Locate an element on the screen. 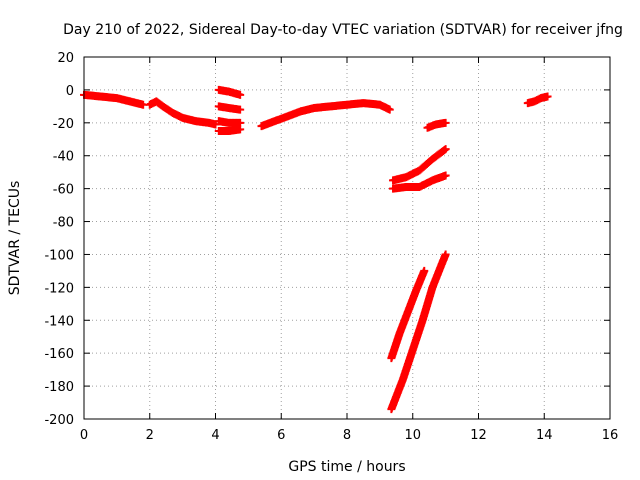 This screenshot has width=640, height=480. y-axis-label: SDTVAR / TECUs is located at coordinates (15, 238).